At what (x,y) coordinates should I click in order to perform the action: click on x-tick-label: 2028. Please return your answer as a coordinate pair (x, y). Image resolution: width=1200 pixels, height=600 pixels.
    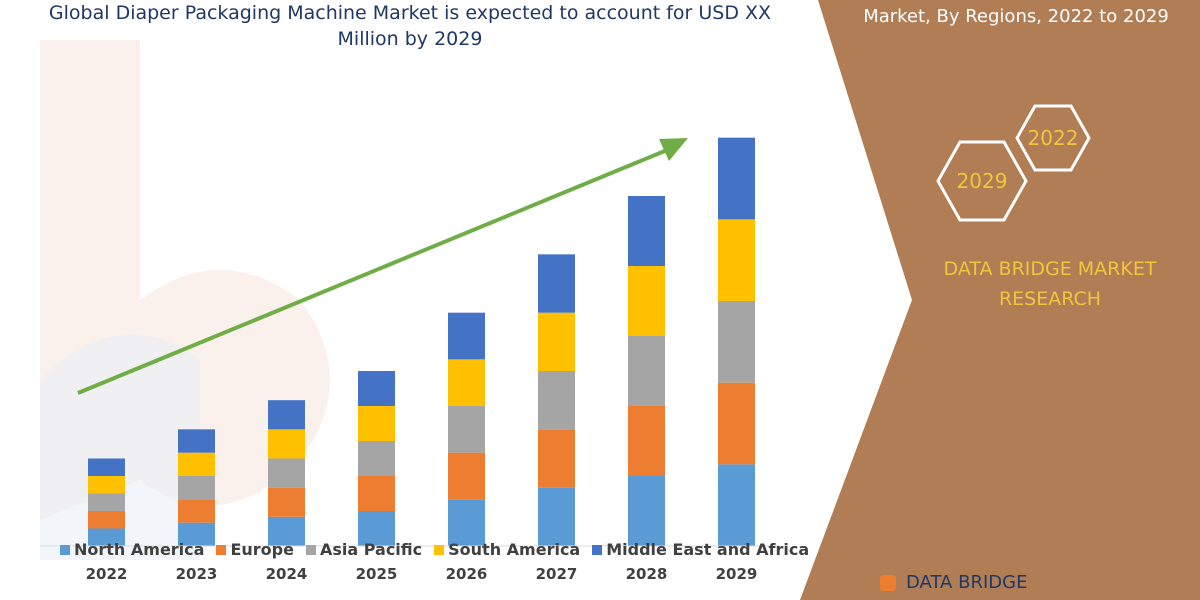
    Looking at the image, I should click on (647, 574).